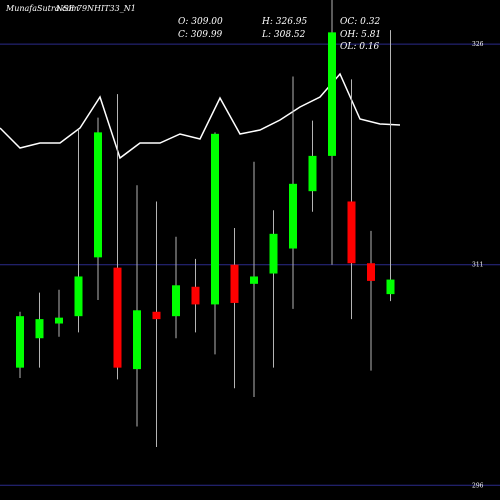 This screenshot has height=500, width=500. Describe the element at coordinates (477, 265) in the screenshot. I see `y-tick-label-311: 311` at that location.